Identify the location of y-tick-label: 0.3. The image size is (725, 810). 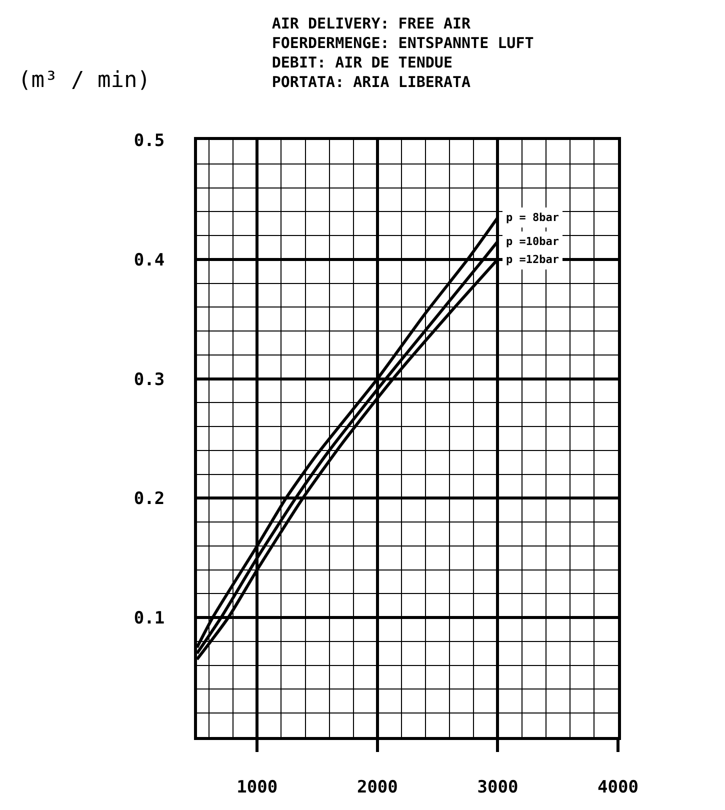
(149, 380).